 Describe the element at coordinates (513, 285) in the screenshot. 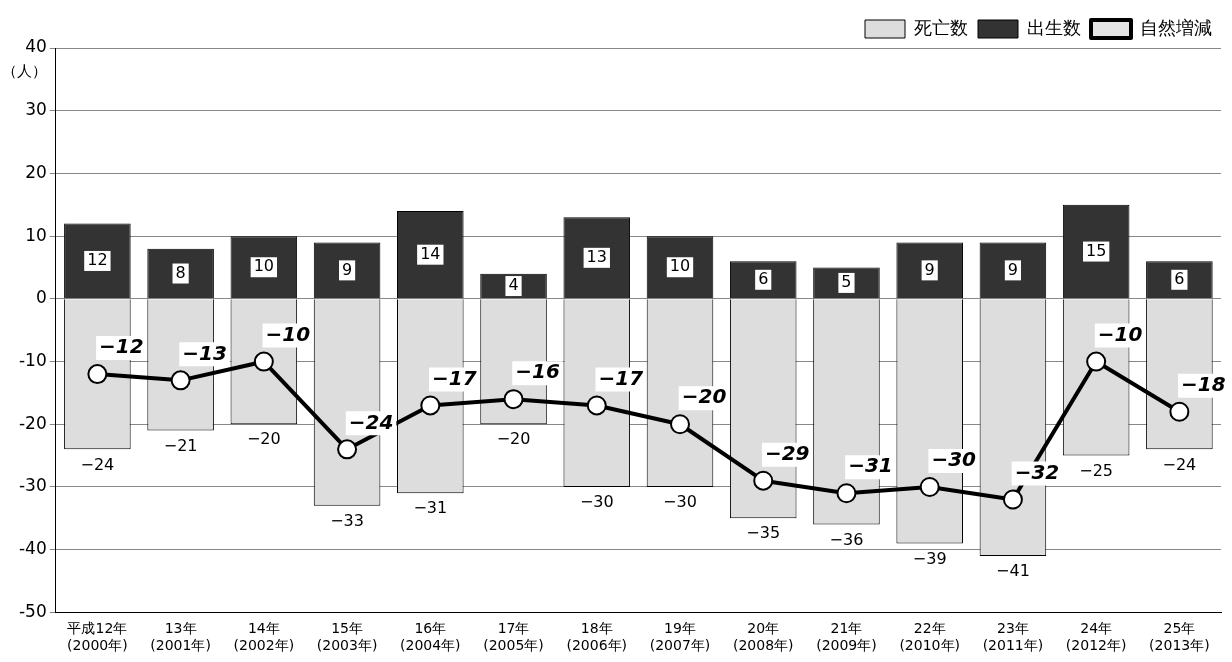

I see `data-label: 4` at that location.